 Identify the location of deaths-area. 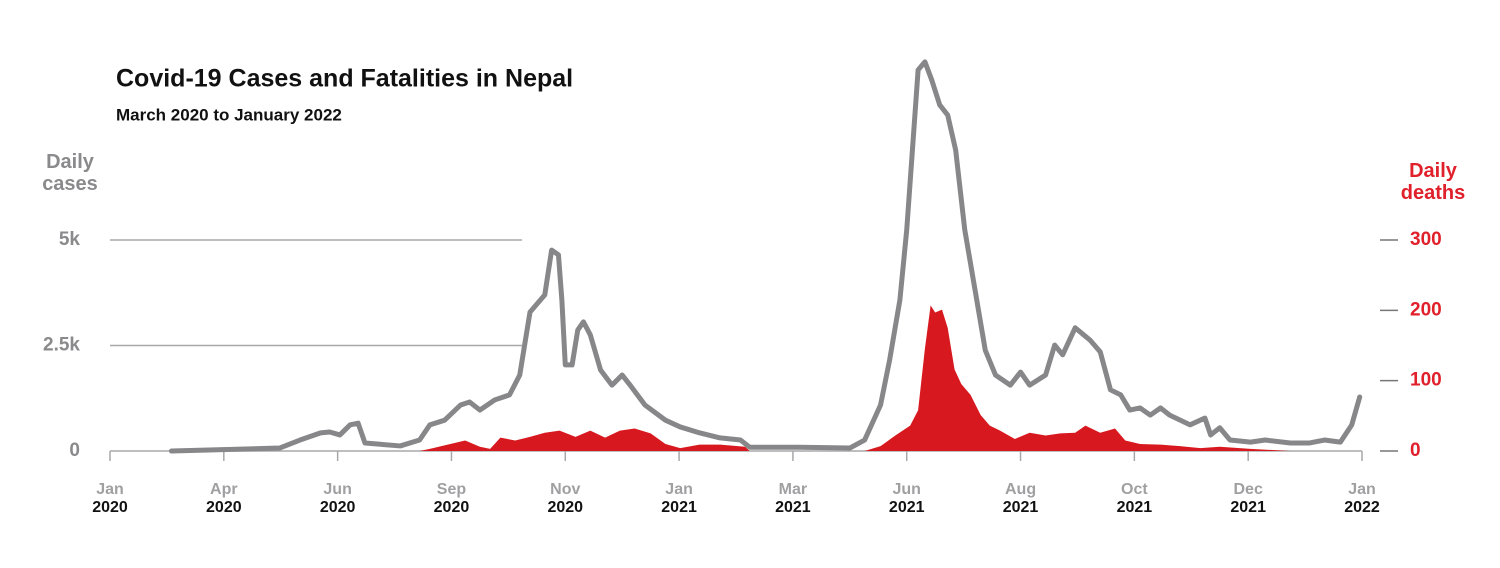
(855, 378).